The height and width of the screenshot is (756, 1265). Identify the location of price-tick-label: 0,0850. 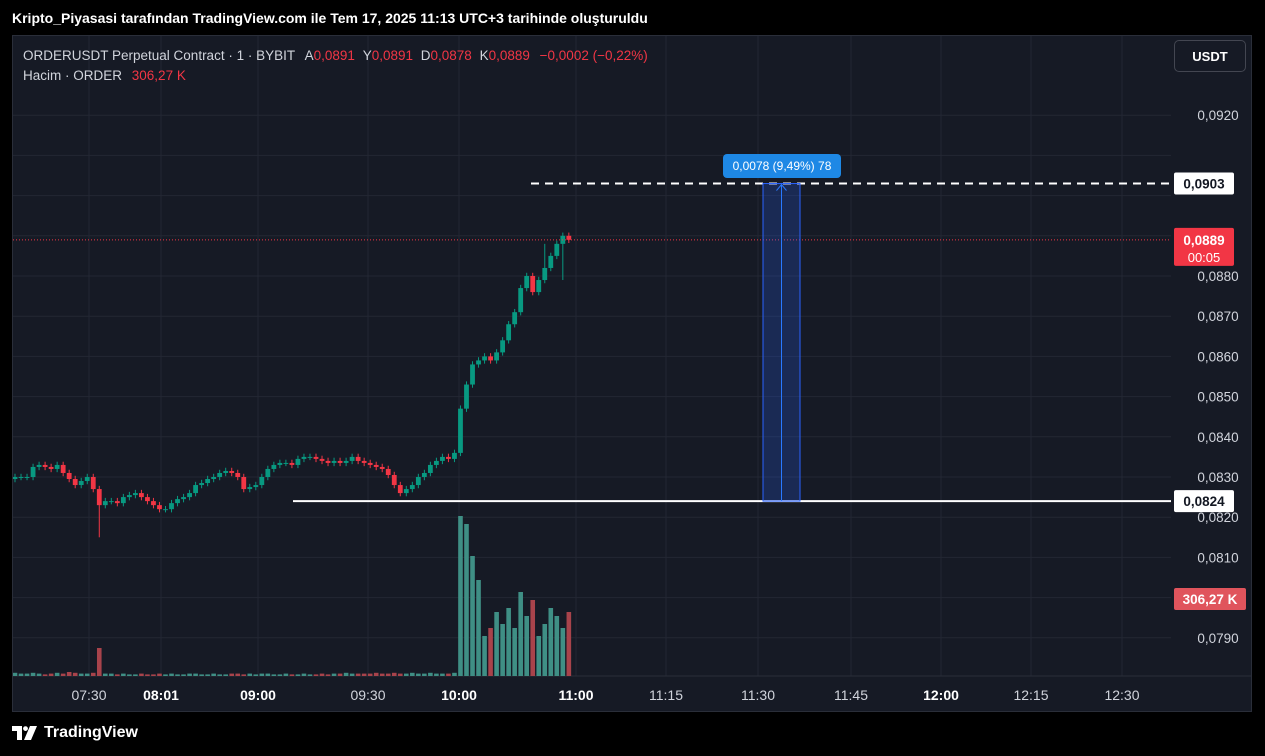
(1217, 397).